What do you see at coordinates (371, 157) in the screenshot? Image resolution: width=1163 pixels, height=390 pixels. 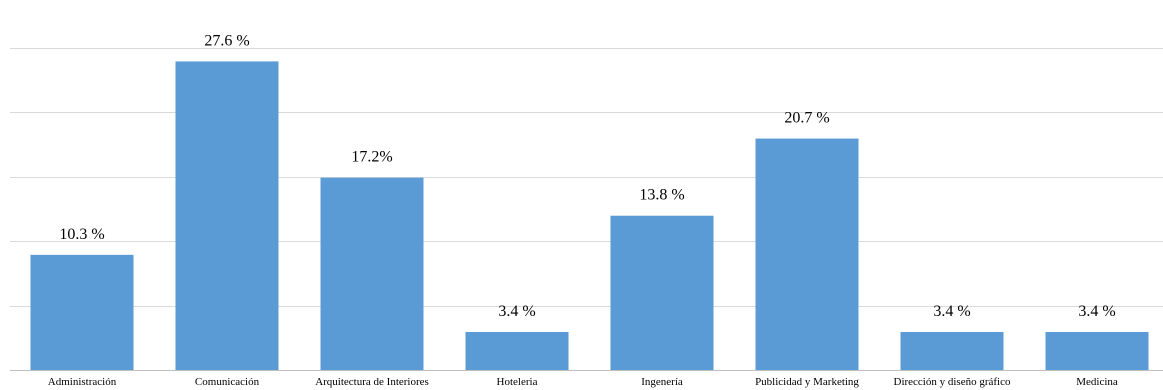 I see `data-label: 17.2%` at bounding box center [371, 157].